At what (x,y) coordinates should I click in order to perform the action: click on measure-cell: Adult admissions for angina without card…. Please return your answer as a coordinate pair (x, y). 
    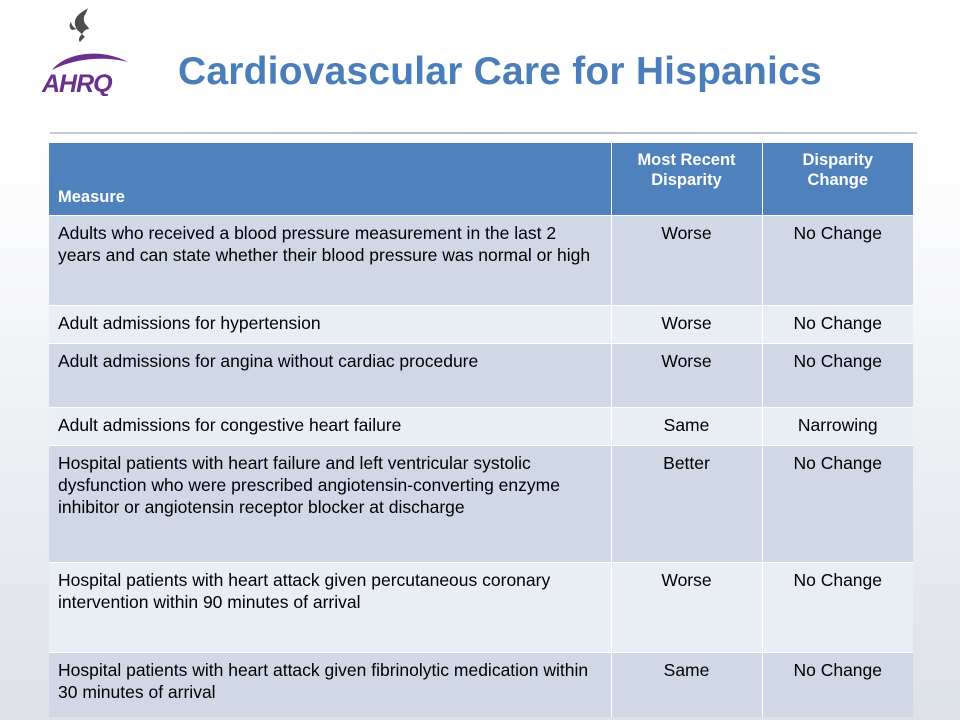
    Looking at the image, I should click on (330, 375).